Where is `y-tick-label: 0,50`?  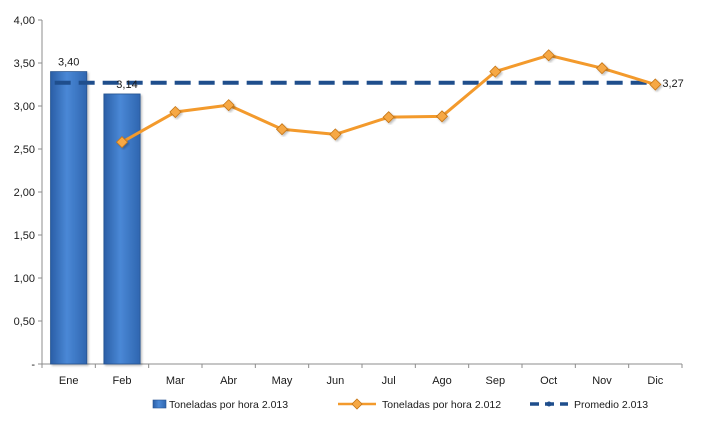 y-tick-label: 0,50 is located at coordinates (24, 322).